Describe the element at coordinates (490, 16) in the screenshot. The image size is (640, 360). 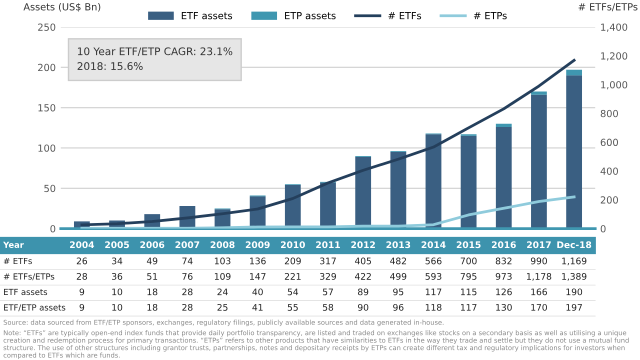
I see `legend-label: # ETPs` at that location.